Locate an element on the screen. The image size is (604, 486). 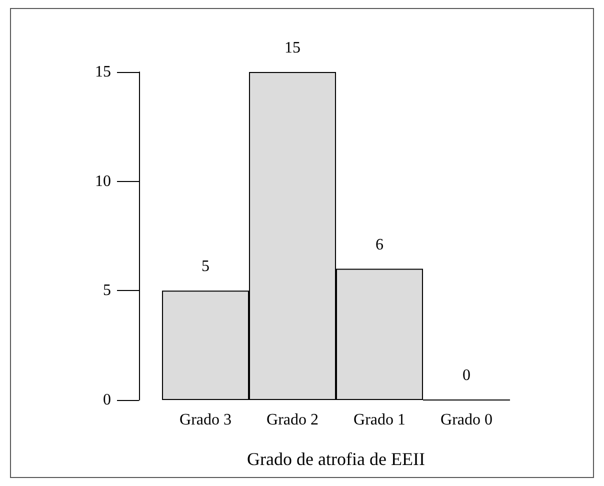
x-tick-label: Grado 0 is located at coordinates (466, 420).